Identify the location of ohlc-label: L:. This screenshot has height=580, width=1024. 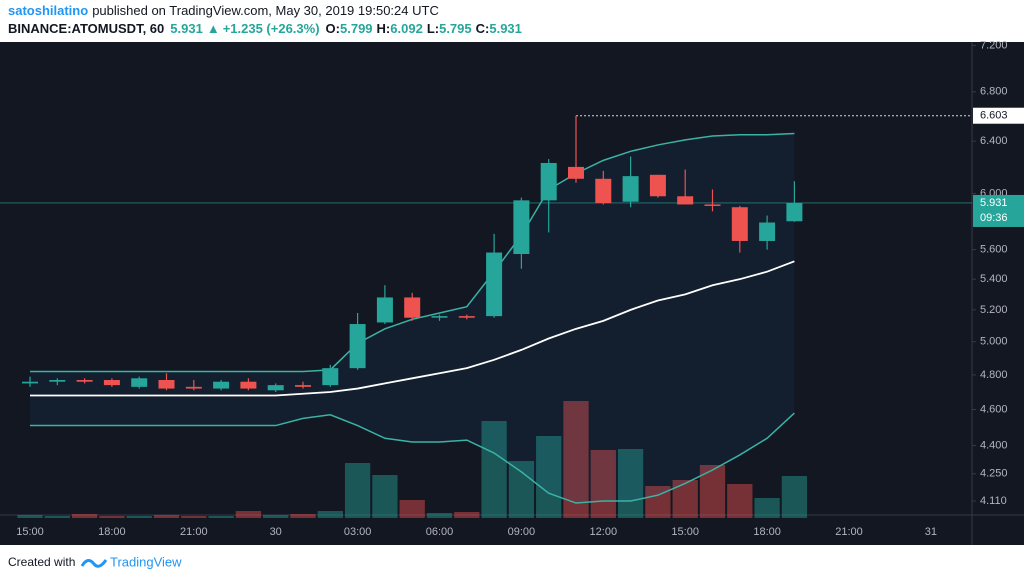
(433, 28).